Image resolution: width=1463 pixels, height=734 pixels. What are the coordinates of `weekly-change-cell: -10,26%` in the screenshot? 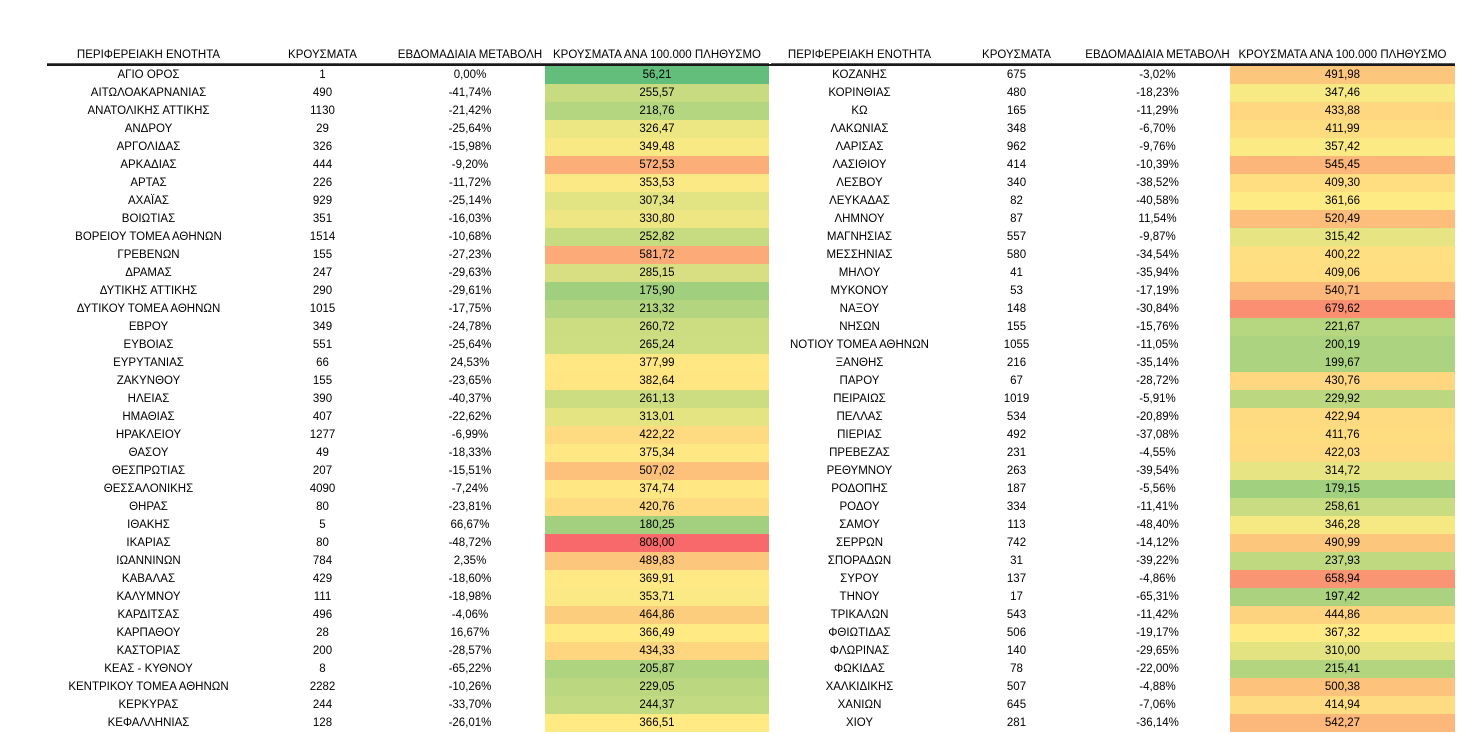 It's located at (470, 687).